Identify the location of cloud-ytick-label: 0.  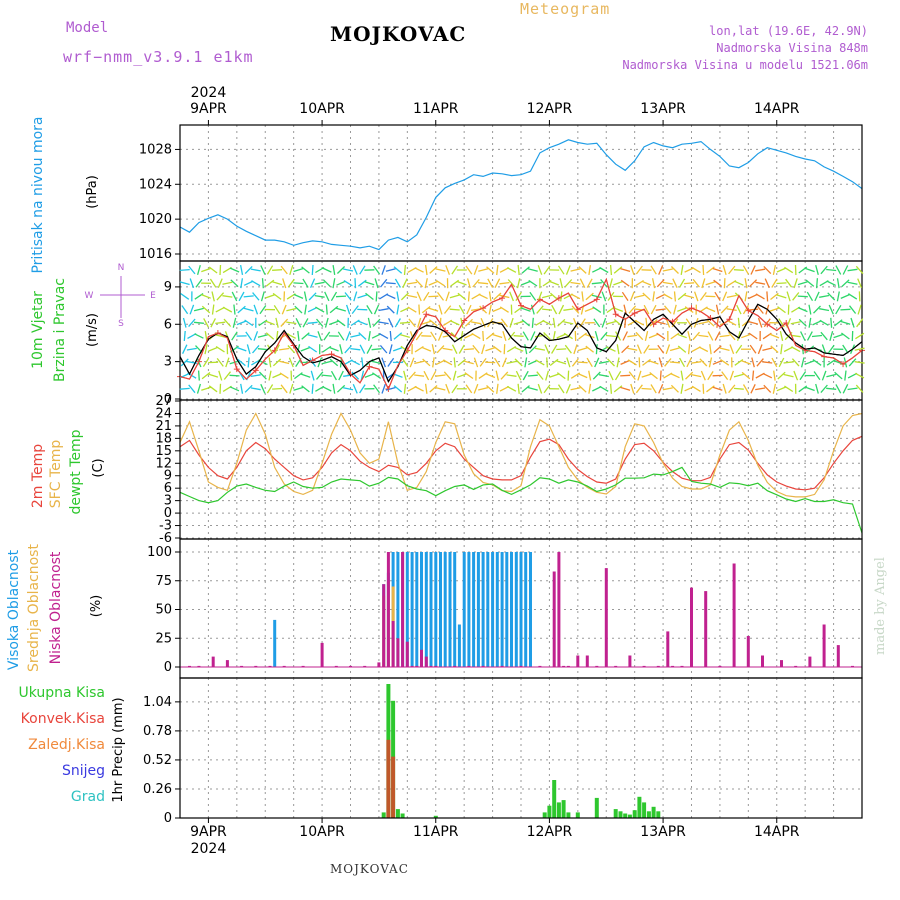
(168, 667).